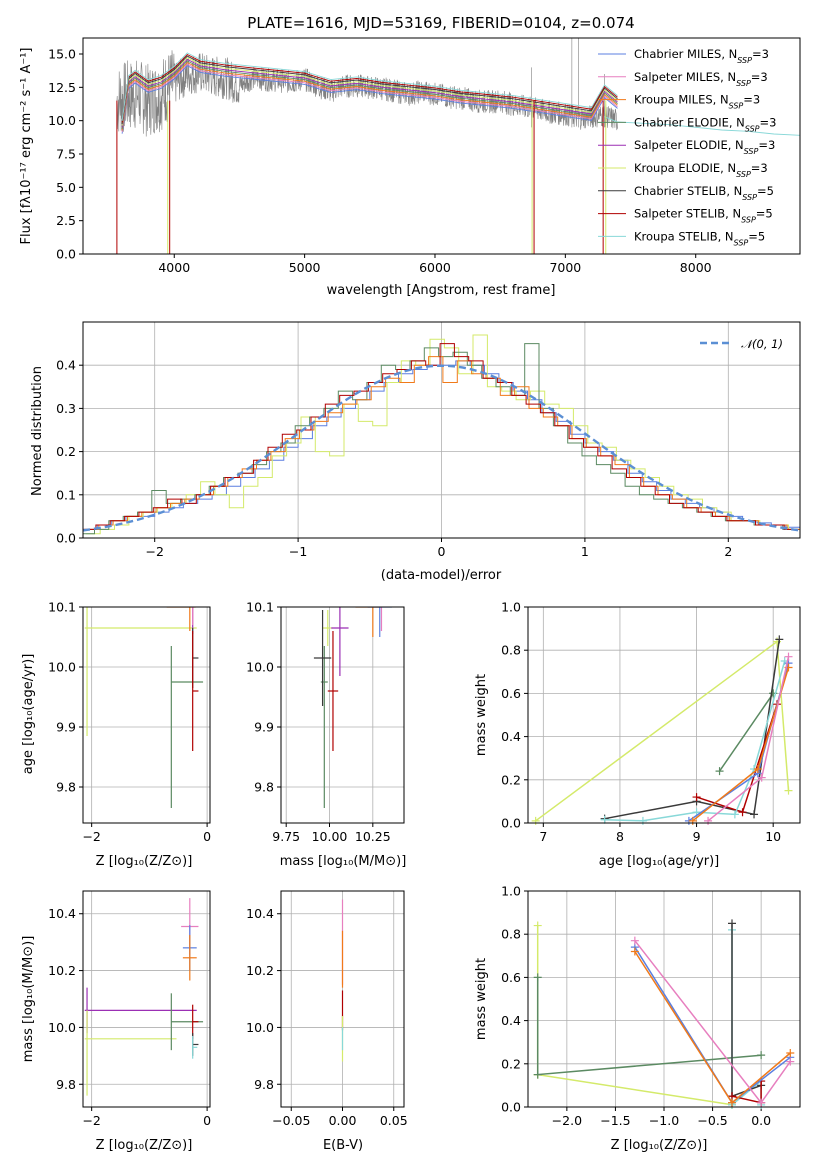  Describe the element at coordinates (325, 722) in the screenshot. I see `mass-age-panel: 9.75 10.00 10.25 9.8 9.9 10.0 10.1` at that location.